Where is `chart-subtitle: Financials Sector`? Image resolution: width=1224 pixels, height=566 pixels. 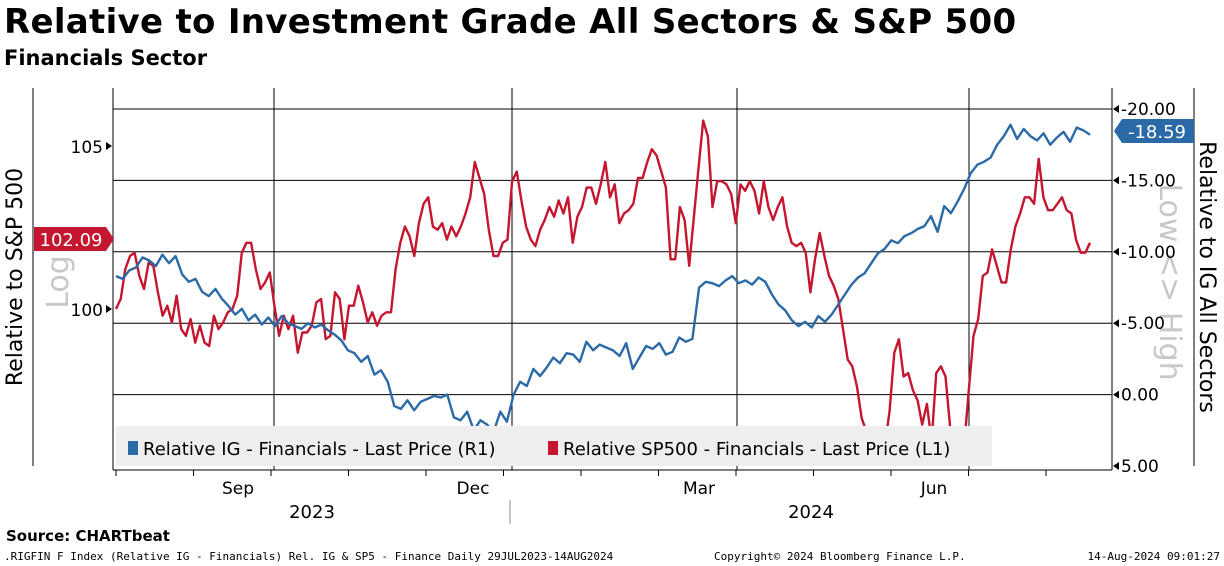 chart-subtitle: Financials Sector is located at coordinates (106, 58).